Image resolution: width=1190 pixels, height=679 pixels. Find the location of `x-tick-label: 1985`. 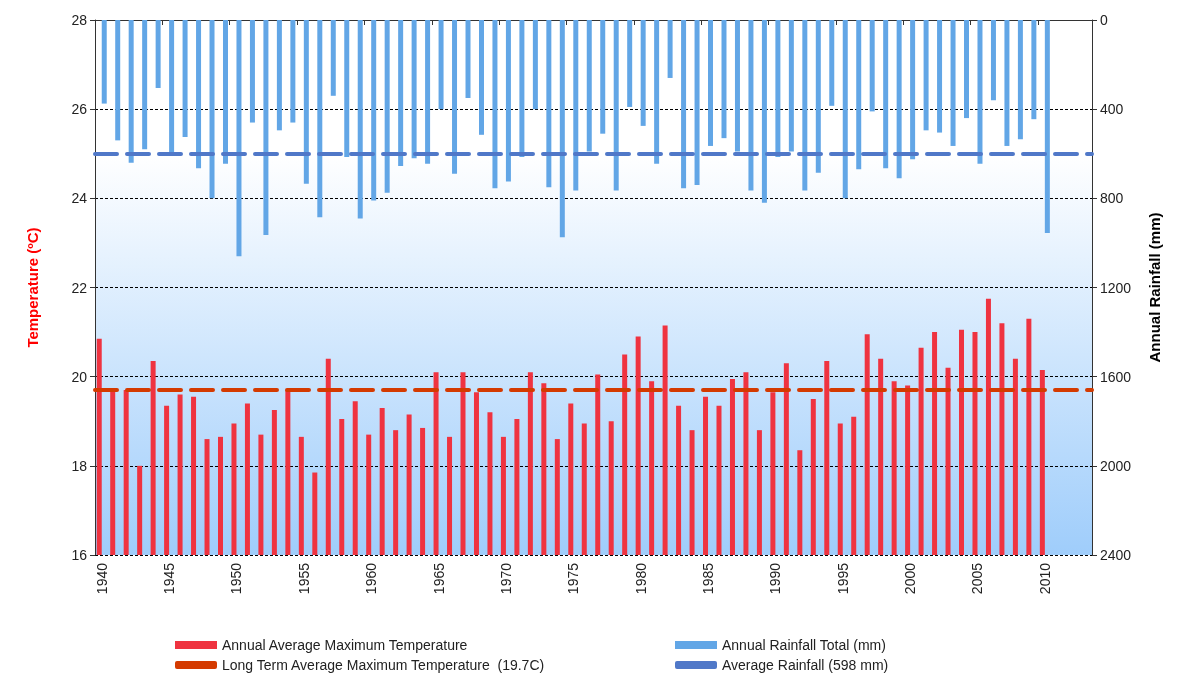

x-tick-label: 1985 is located at coordinates (708, 578).